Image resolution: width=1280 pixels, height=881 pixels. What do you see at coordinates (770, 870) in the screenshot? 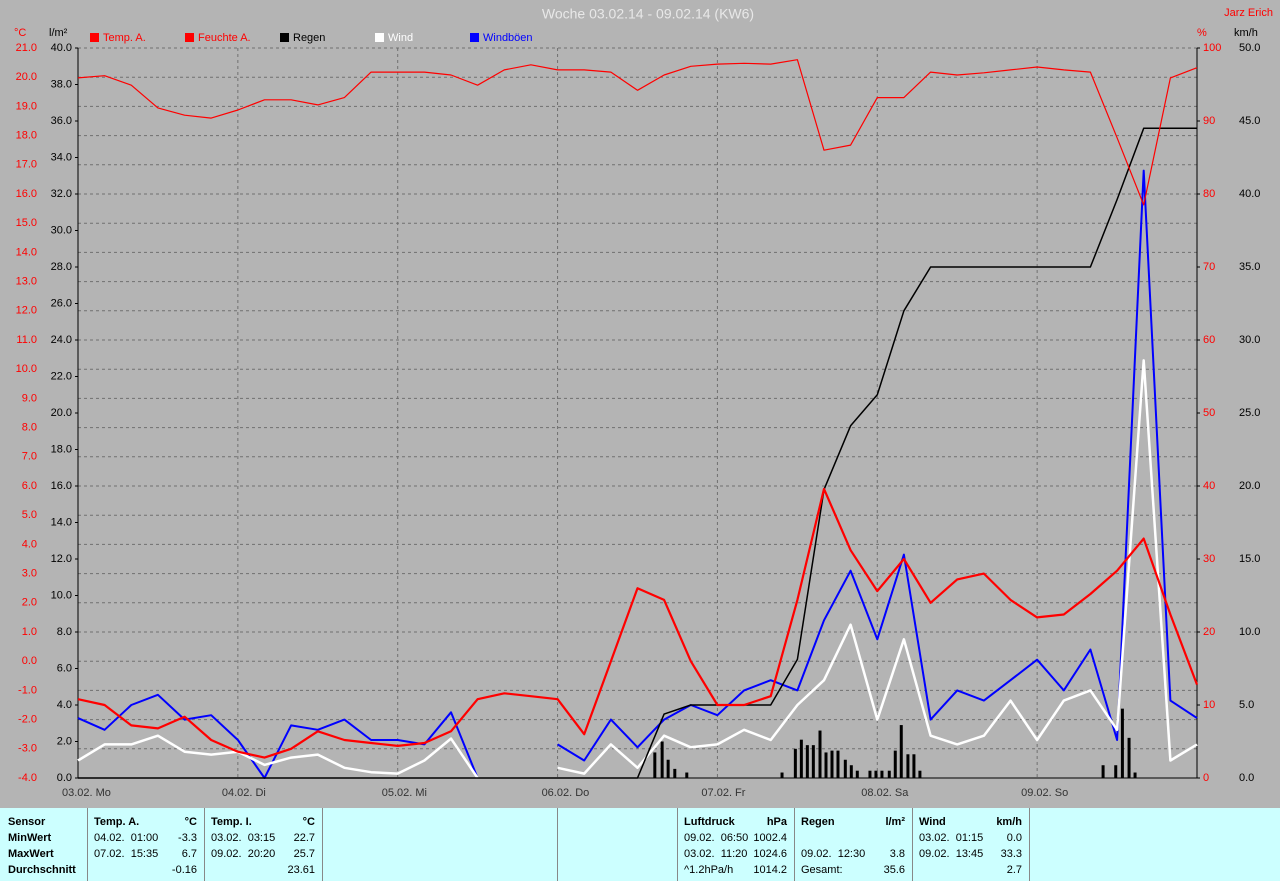
I see `cell-value: 1014.2` at bounding box center [770, 870].